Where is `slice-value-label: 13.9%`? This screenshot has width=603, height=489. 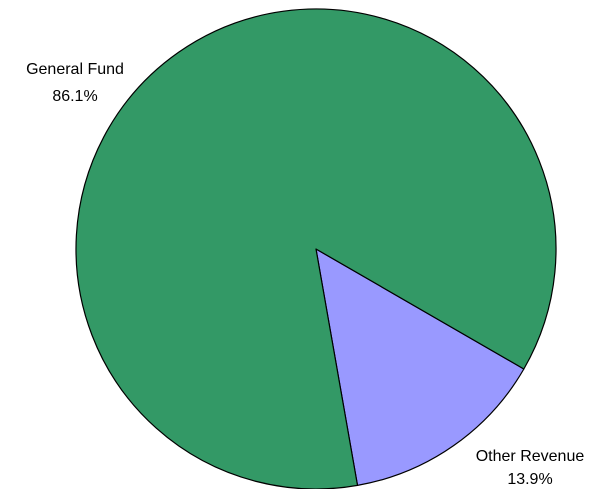 slice-value-label: 13.9% is located at coordinates (529, 479).